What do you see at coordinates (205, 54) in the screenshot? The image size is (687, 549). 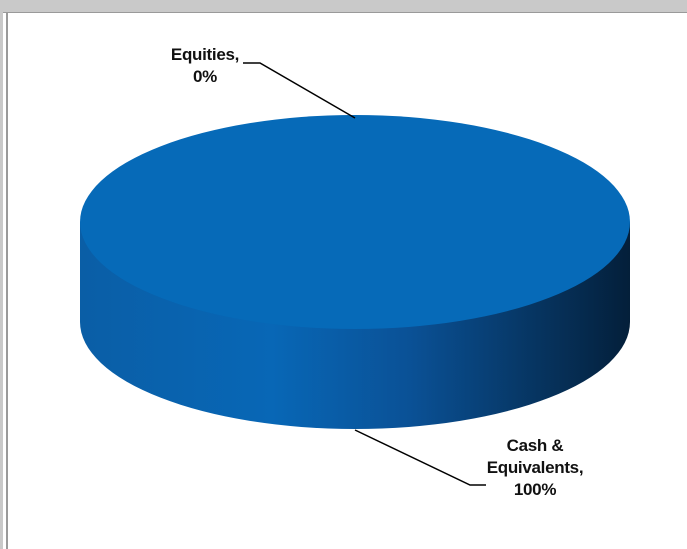 I see `data-label-equities-name: Equities,` at bounding box center [205, 54].